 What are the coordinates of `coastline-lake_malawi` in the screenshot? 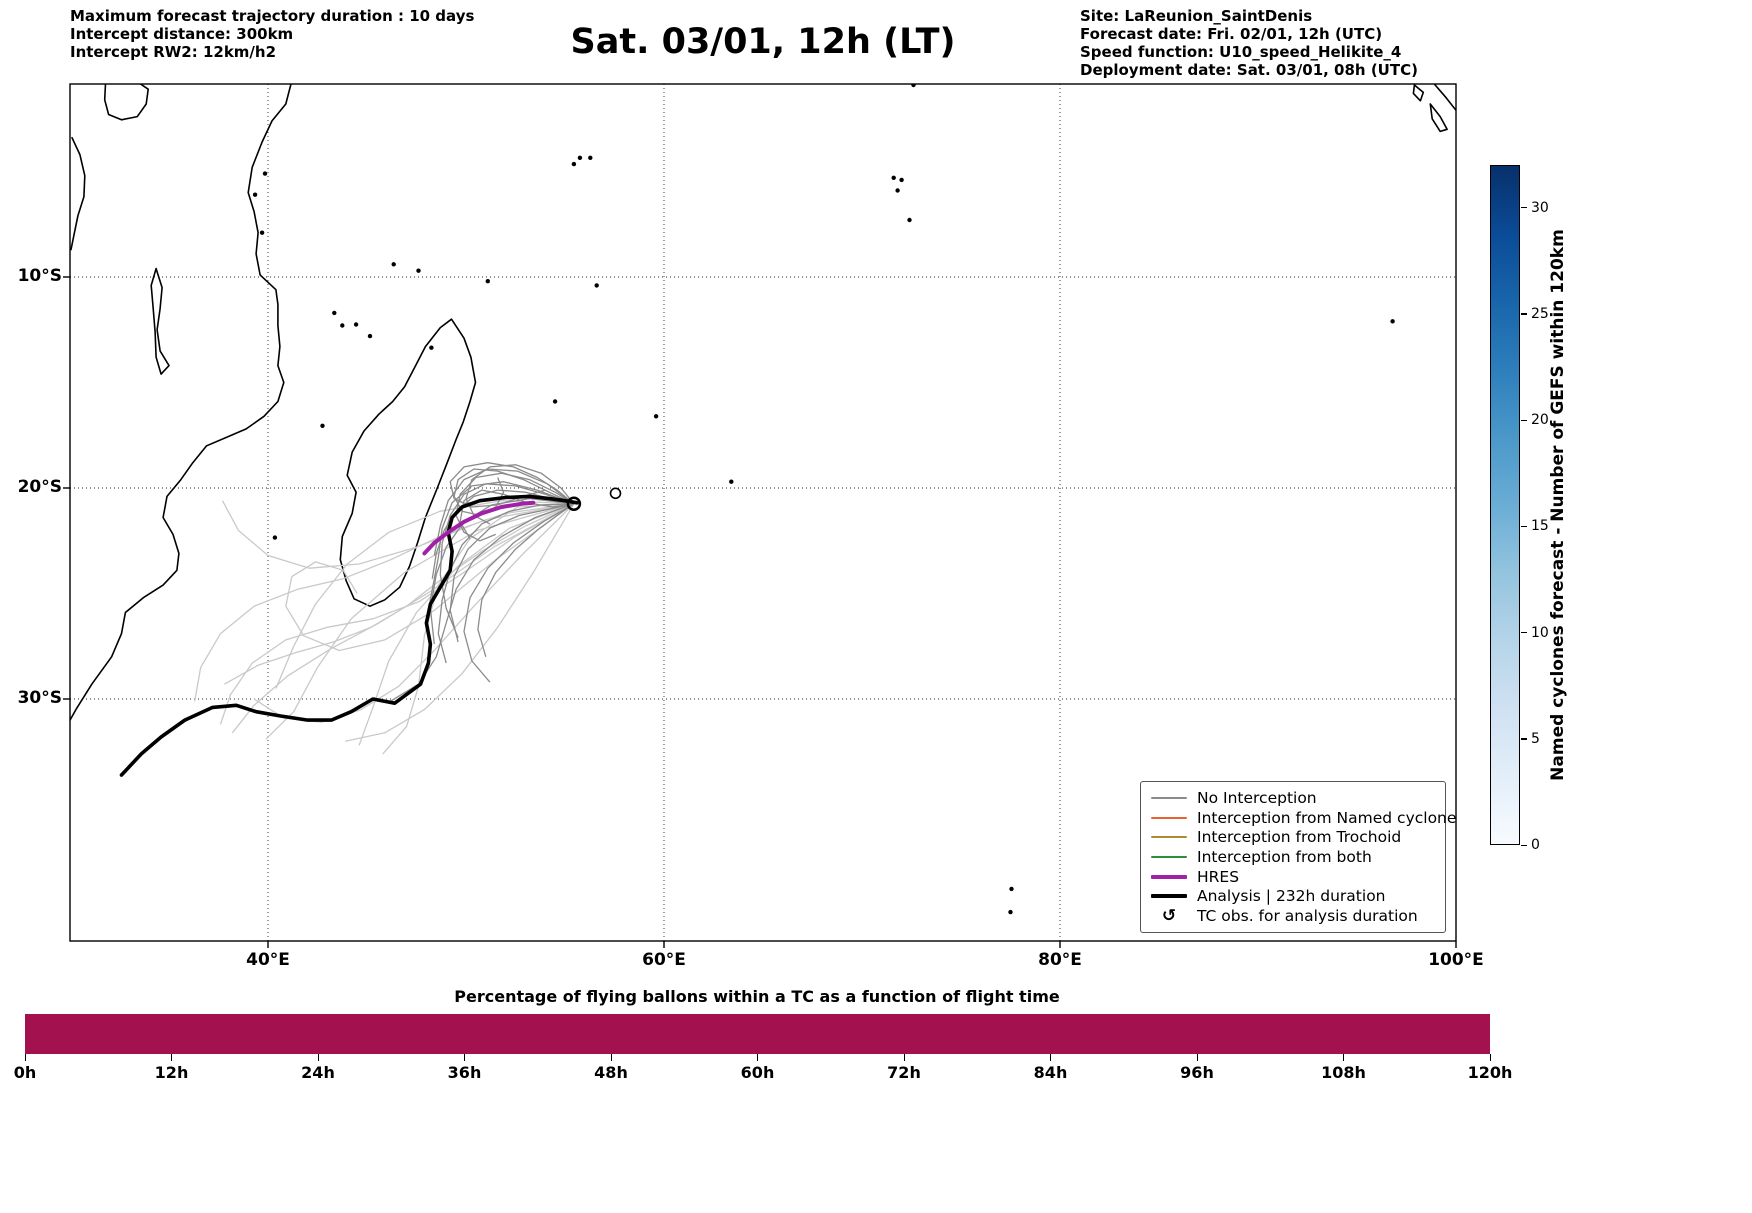 It's located at (160, 321).